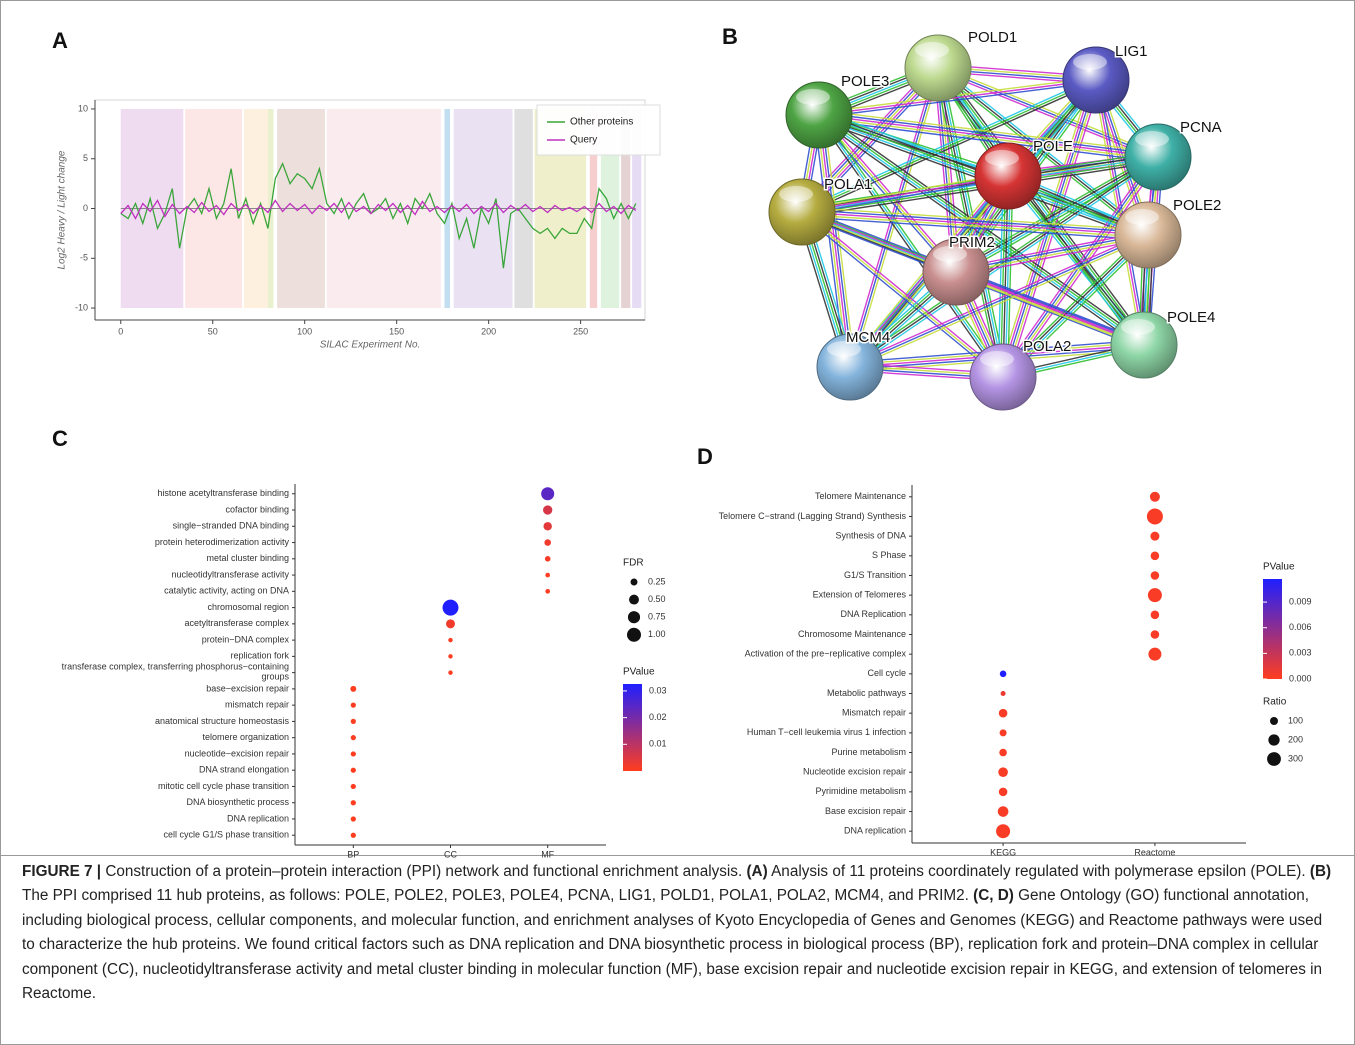 This screenshot has height=1045, width=1355. Describe the element at coordinates (1154, 852) in the screenshot. I see `x-tick-label: Reactome` at that location.